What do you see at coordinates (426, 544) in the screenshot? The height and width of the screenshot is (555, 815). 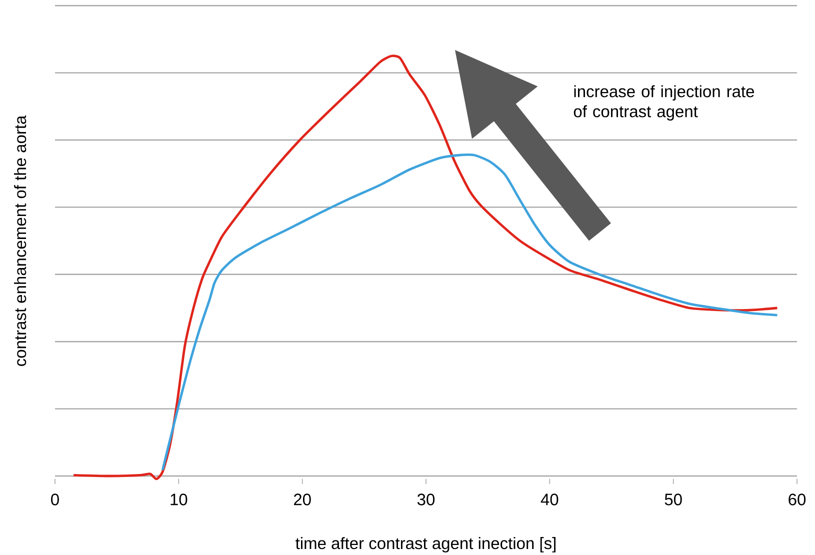 I see `x-axis-title: time after contrast agent inection [s]` at bounding box center [426, 544].